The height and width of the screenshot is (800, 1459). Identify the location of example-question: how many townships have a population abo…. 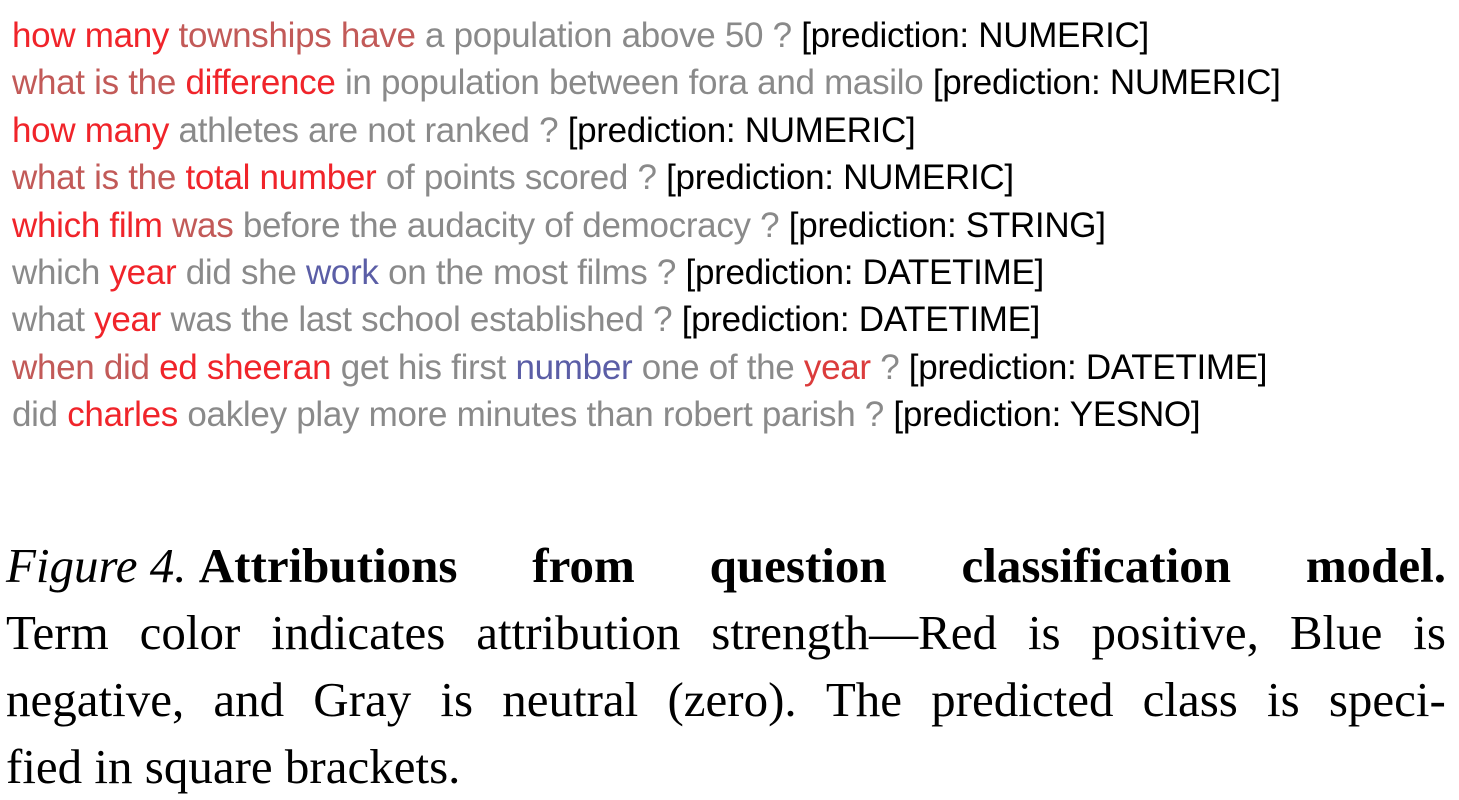
(732, 35).